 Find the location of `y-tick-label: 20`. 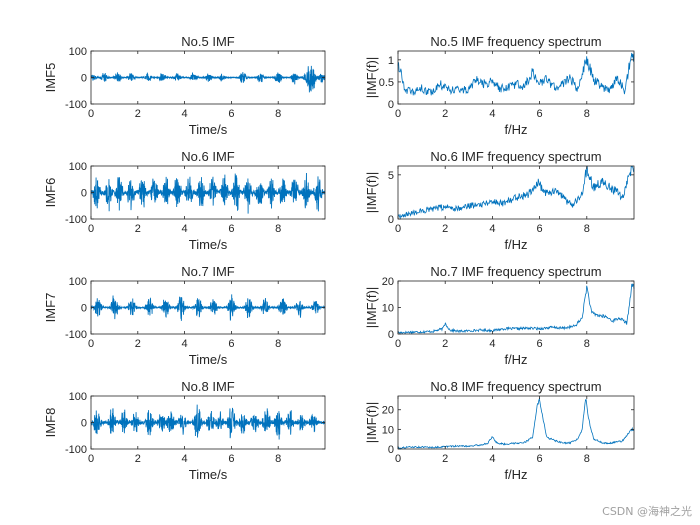

y-tick-label: 20 is located at coordinates (388, 411).